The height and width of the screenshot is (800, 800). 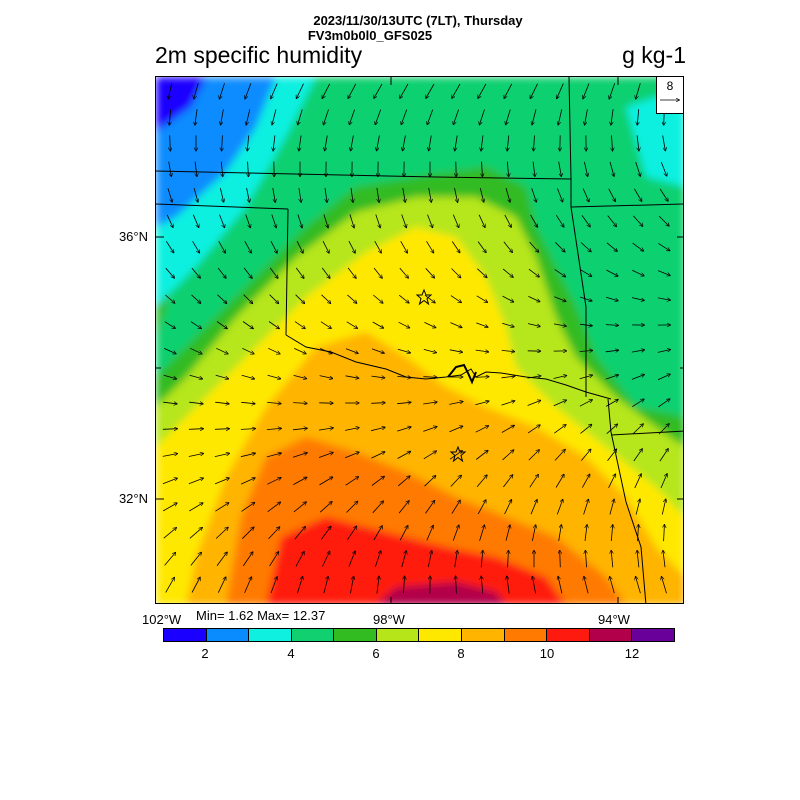 What do you see at coordinates (448, 367) in the screenshot?
I see `boundary-red-river` at bounding box center [448, 367].